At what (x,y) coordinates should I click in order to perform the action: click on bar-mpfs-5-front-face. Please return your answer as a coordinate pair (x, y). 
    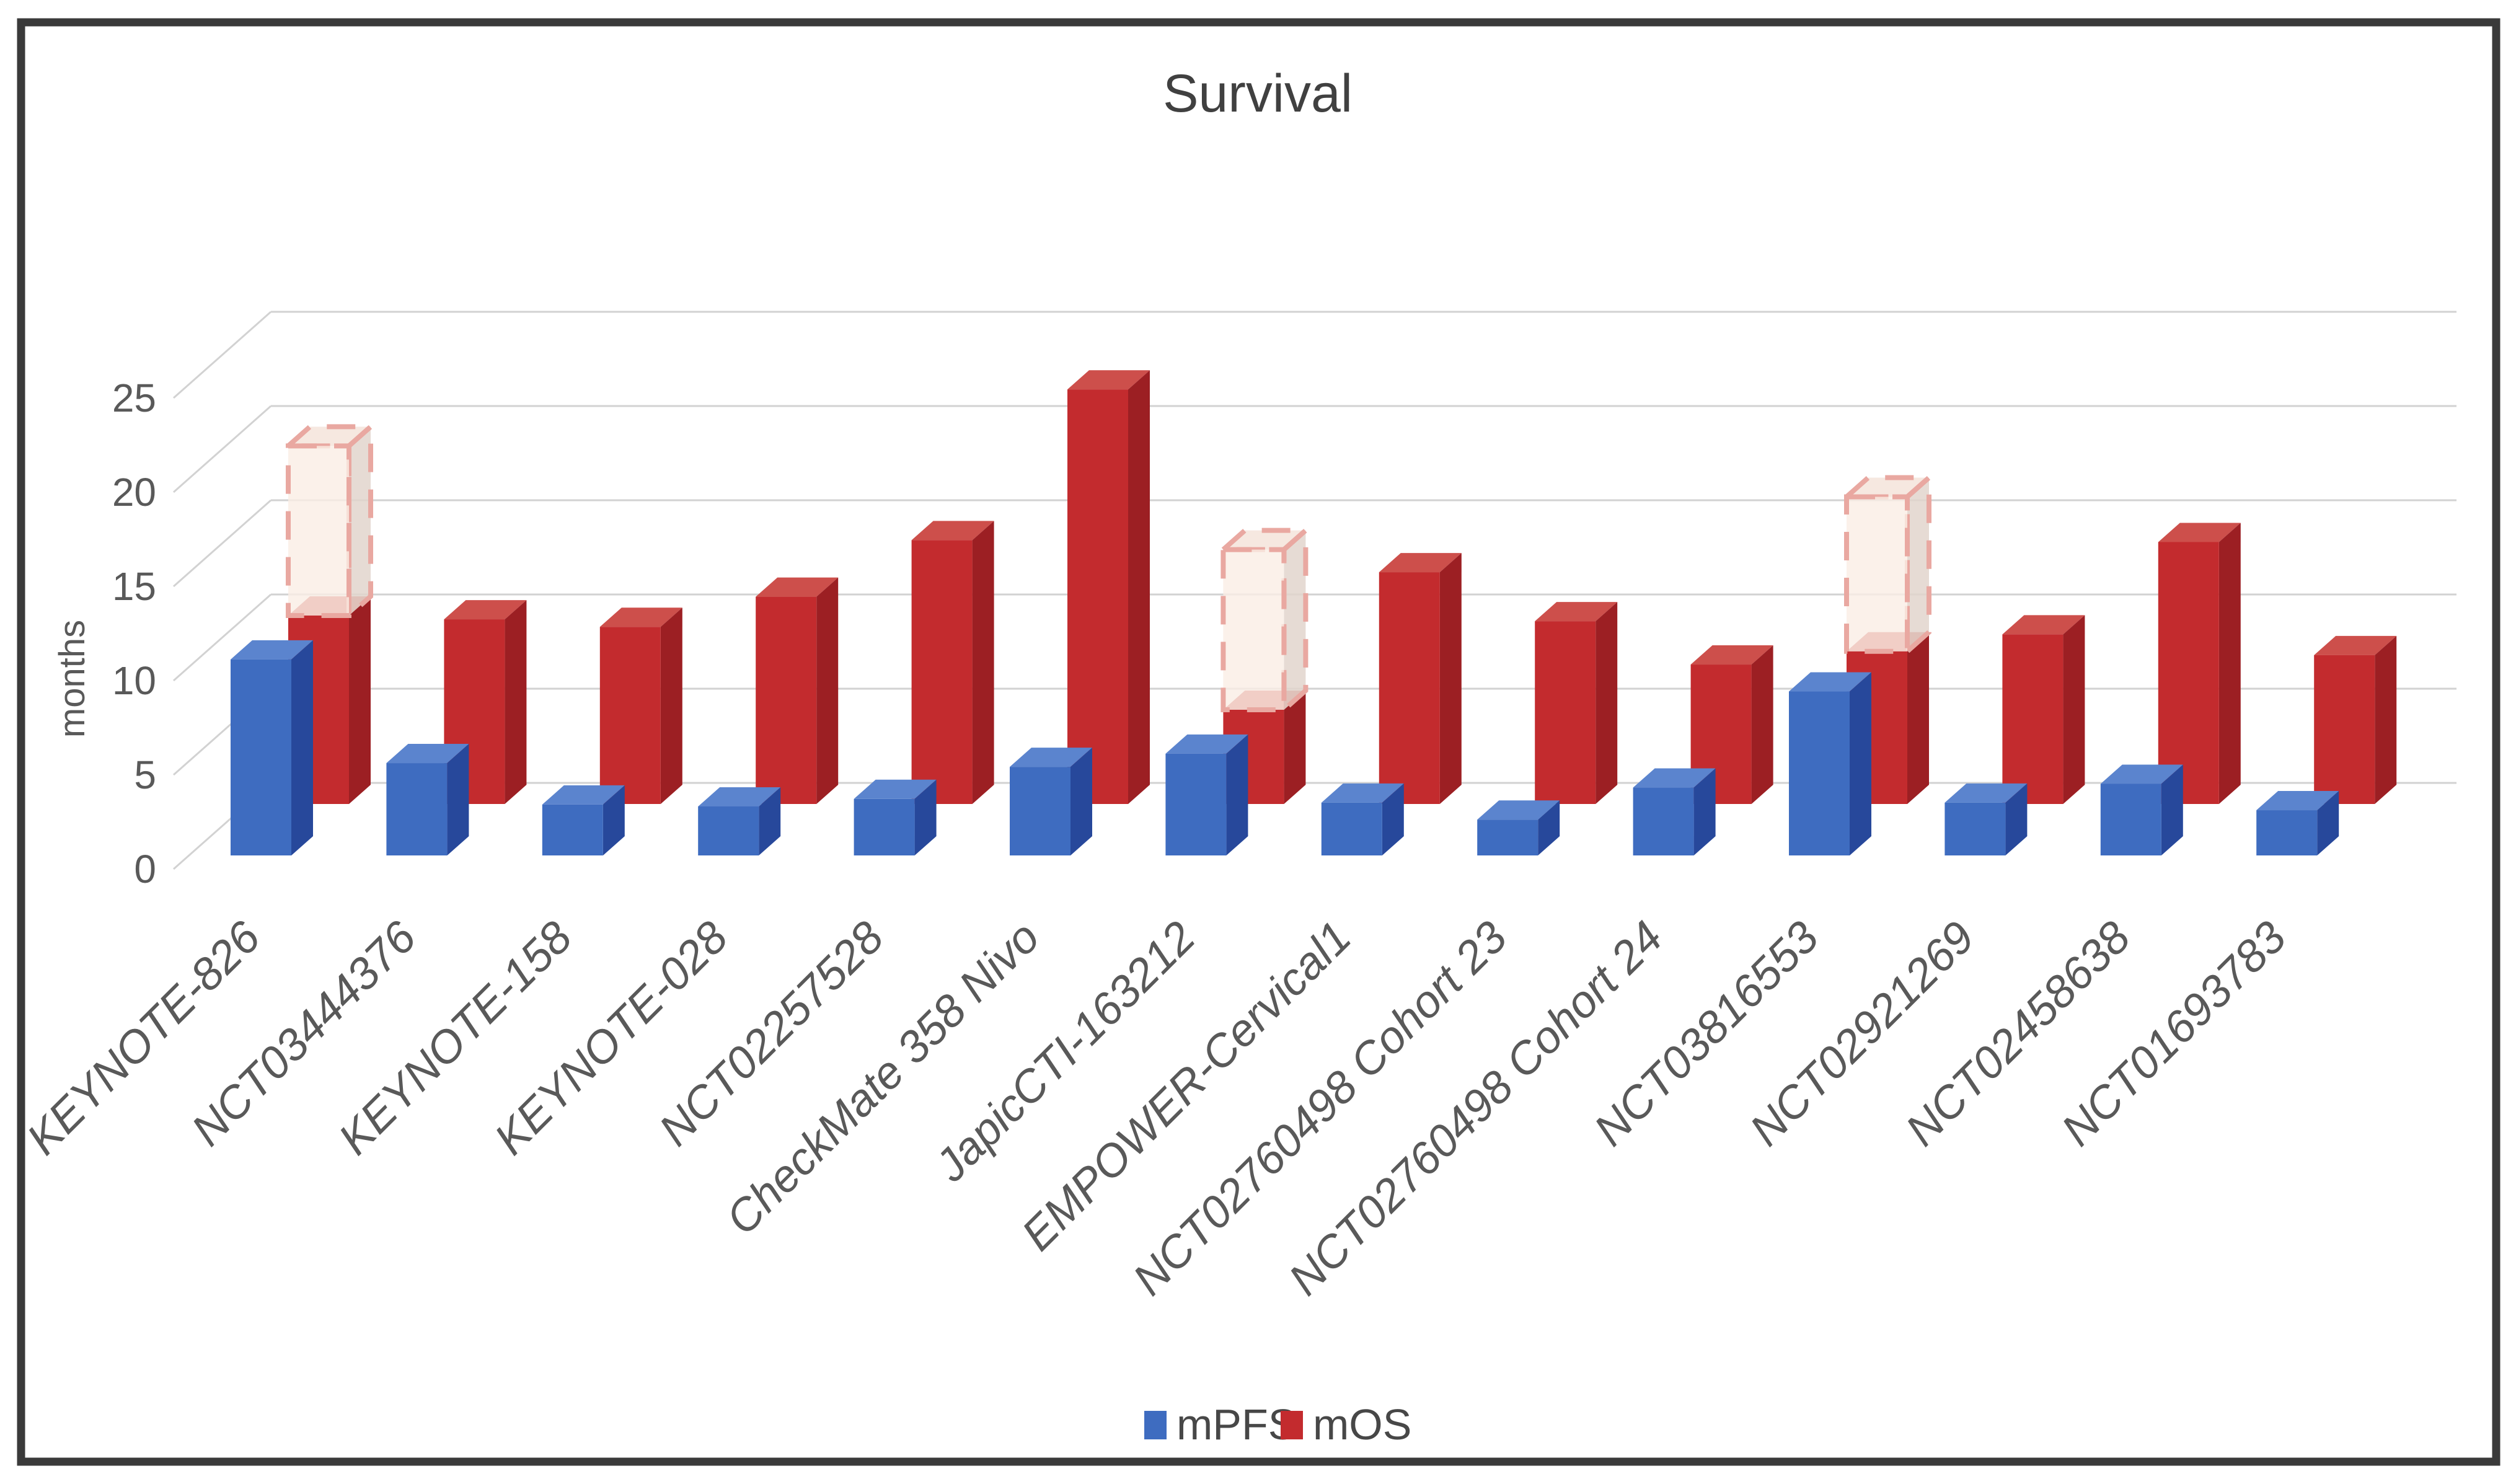
    Looking at the image, I should click on (1040, 811).